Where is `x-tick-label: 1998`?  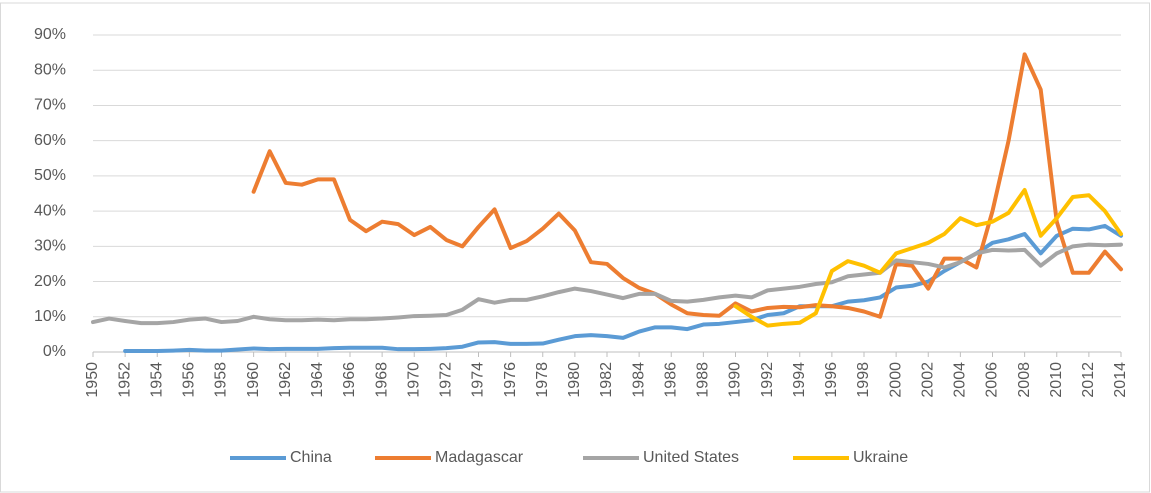
x-tick-label: 1998 is located at coordinates (863, 380).